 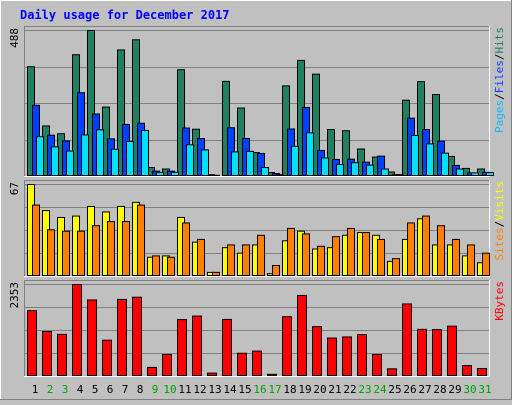 I want to click on panel-top-ymax-label: 488, so click(x=14, y=38).